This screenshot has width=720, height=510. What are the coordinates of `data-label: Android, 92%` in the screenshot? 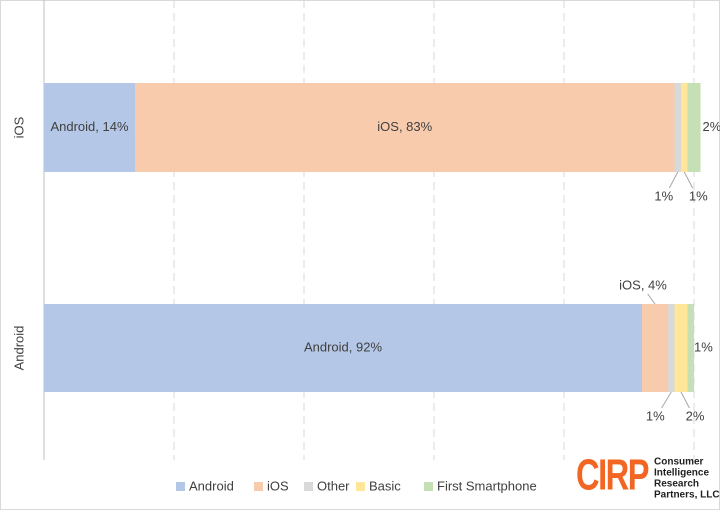 It's located at (343, 346).